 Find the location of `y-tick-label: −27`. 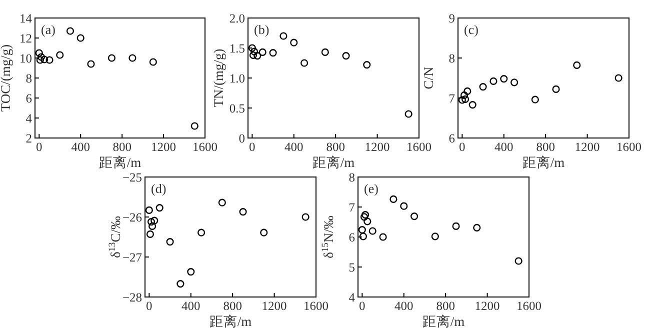

y-tick-label: −27 is located at coordinates (132, 257).